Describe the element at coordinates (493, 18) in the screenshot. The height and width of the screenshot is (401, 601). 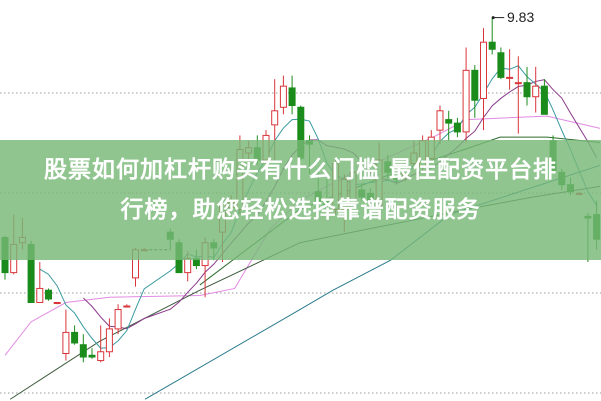
I see `high-arrow-head` at that location.